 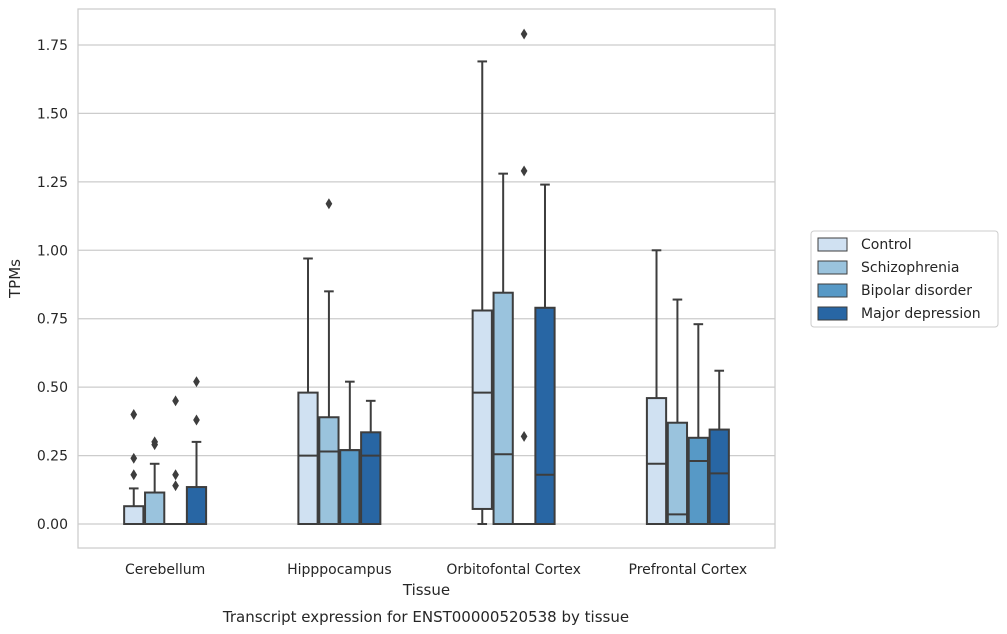 I want to click on x-tick-label: Prefrontal Cortex, so click(x=688, y=570).